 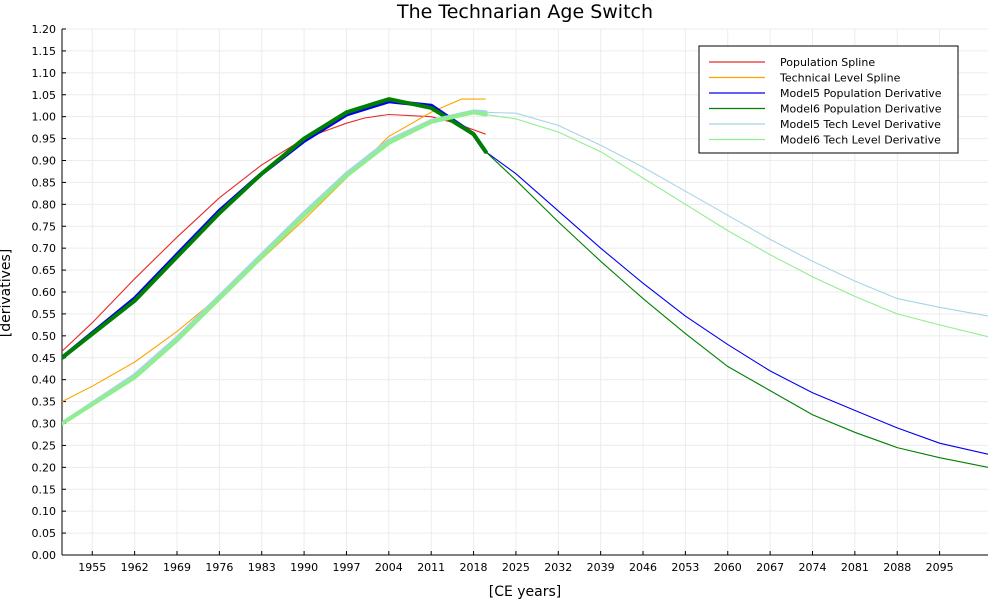 What do you see at coordinates (44, 29) in the screenshot?
I see `y-tick-label: 1.20` at bounding box center [44, 29].